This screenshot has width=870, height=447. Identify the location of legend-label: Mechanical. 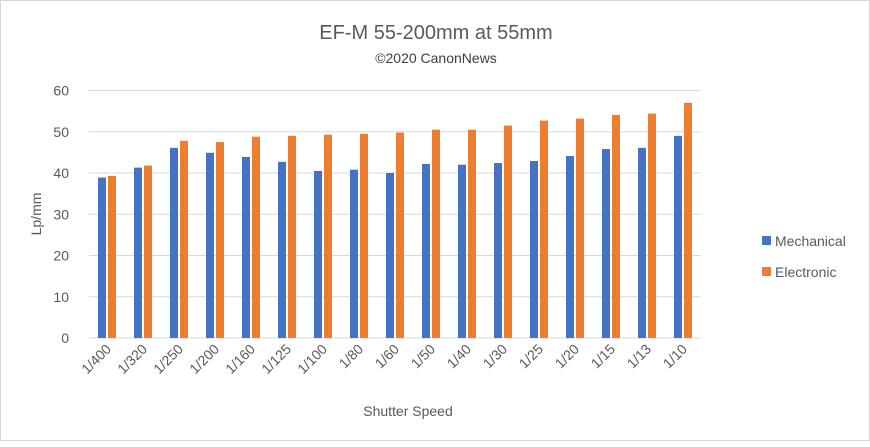
(810, 241).